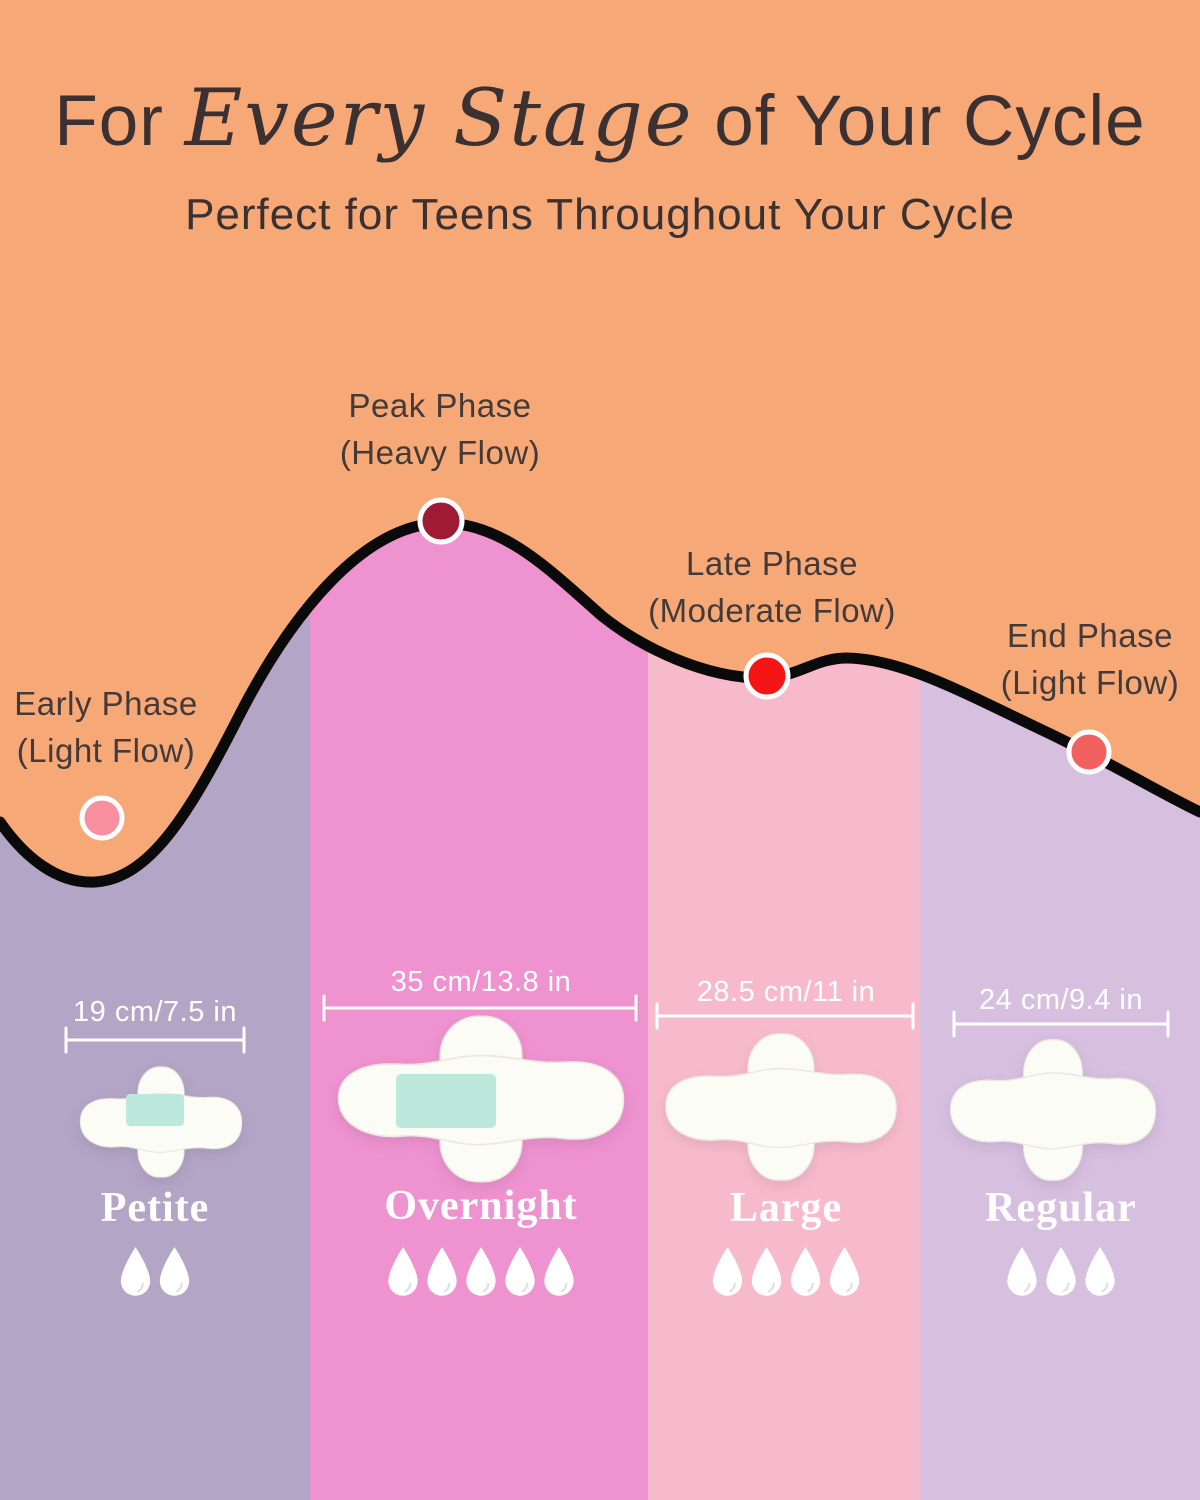 Image resolution: width=1200 pixels, height=1500 pixels. What do you see at coordinates (1061, 1024) in the screenshot?
I see `measure-line-regular` at bounding box center [1061, 1024].